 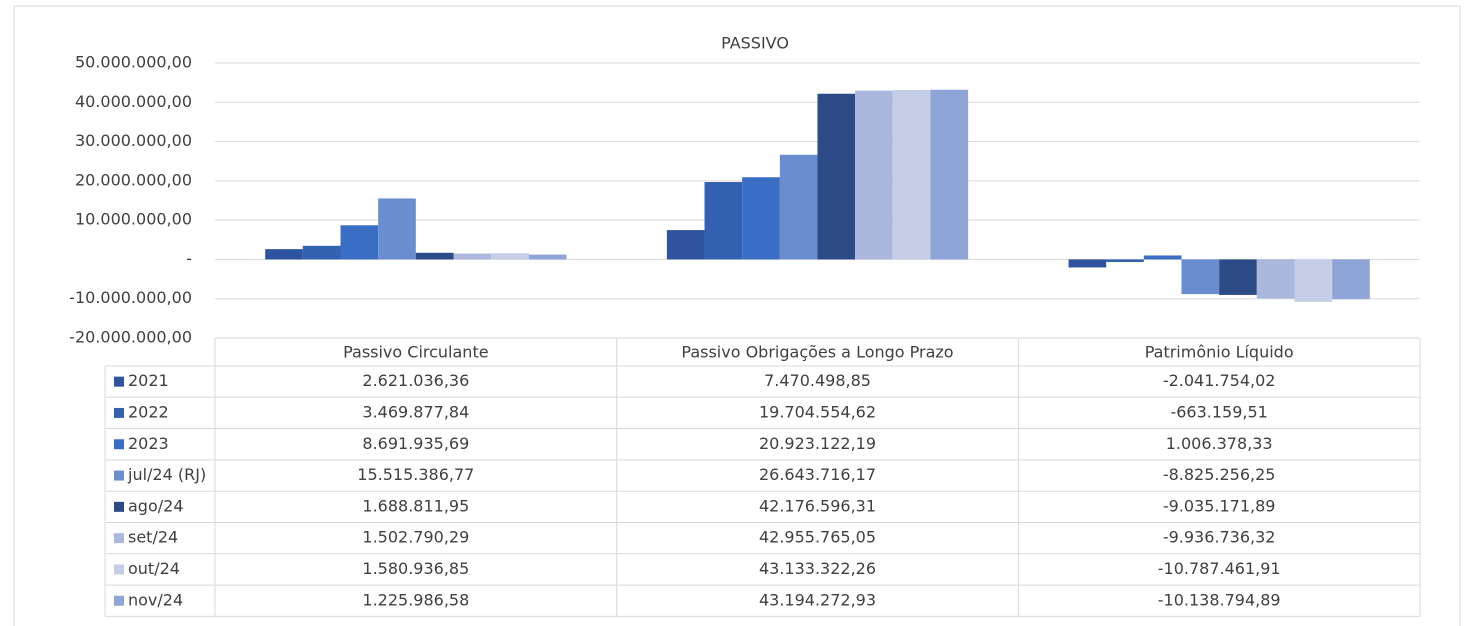 I want to click on table-value: 1.502.790,29, so click(x=415, y=537).